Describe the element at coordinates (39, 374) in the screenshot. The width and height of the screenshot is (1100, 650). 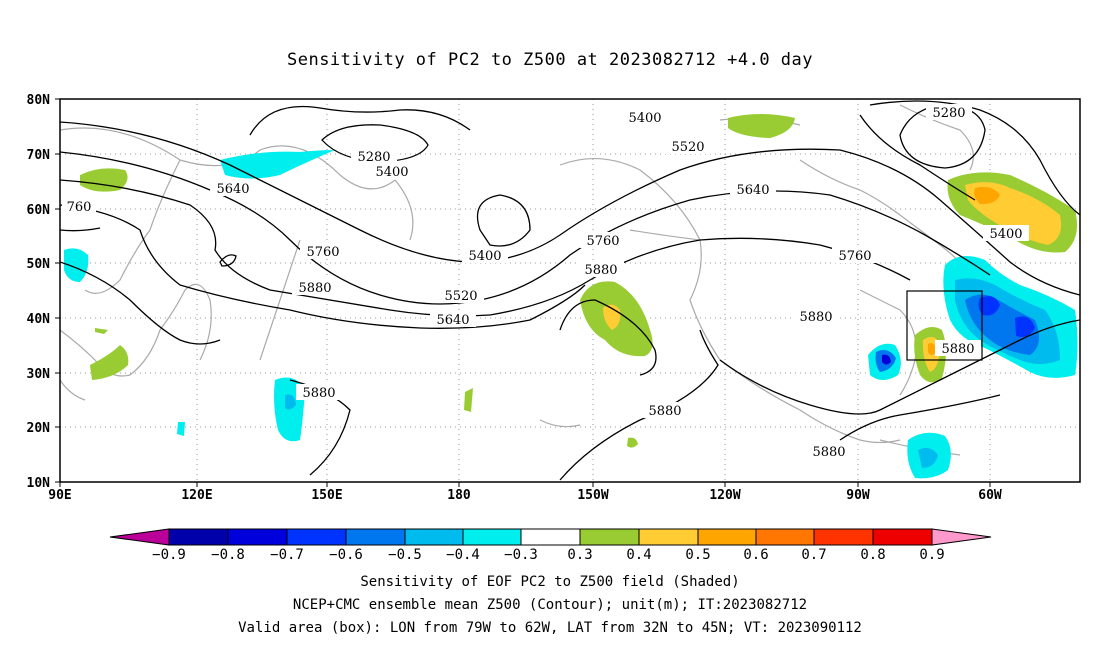
I see `lat-label: 30N` at that location.